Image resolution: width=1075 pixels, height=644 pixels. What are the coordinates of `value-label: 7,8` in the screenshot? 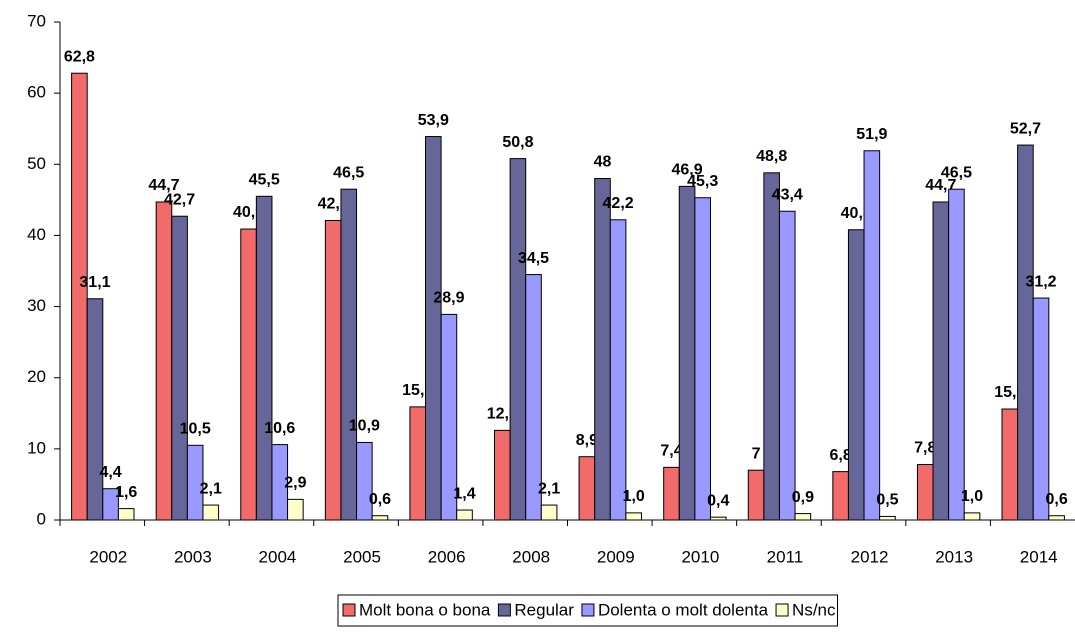 It's located at (925, 448).